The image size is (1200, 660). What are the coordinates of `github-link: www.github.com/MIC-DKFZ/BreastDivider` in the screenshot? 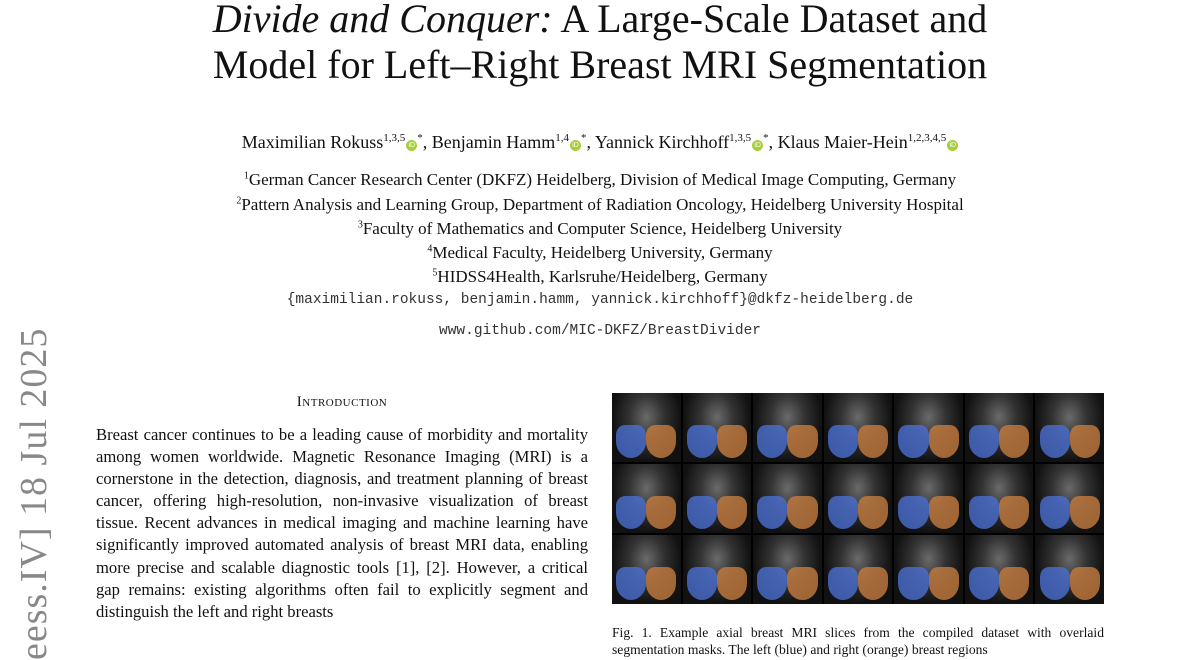 It's located at (600, 331).